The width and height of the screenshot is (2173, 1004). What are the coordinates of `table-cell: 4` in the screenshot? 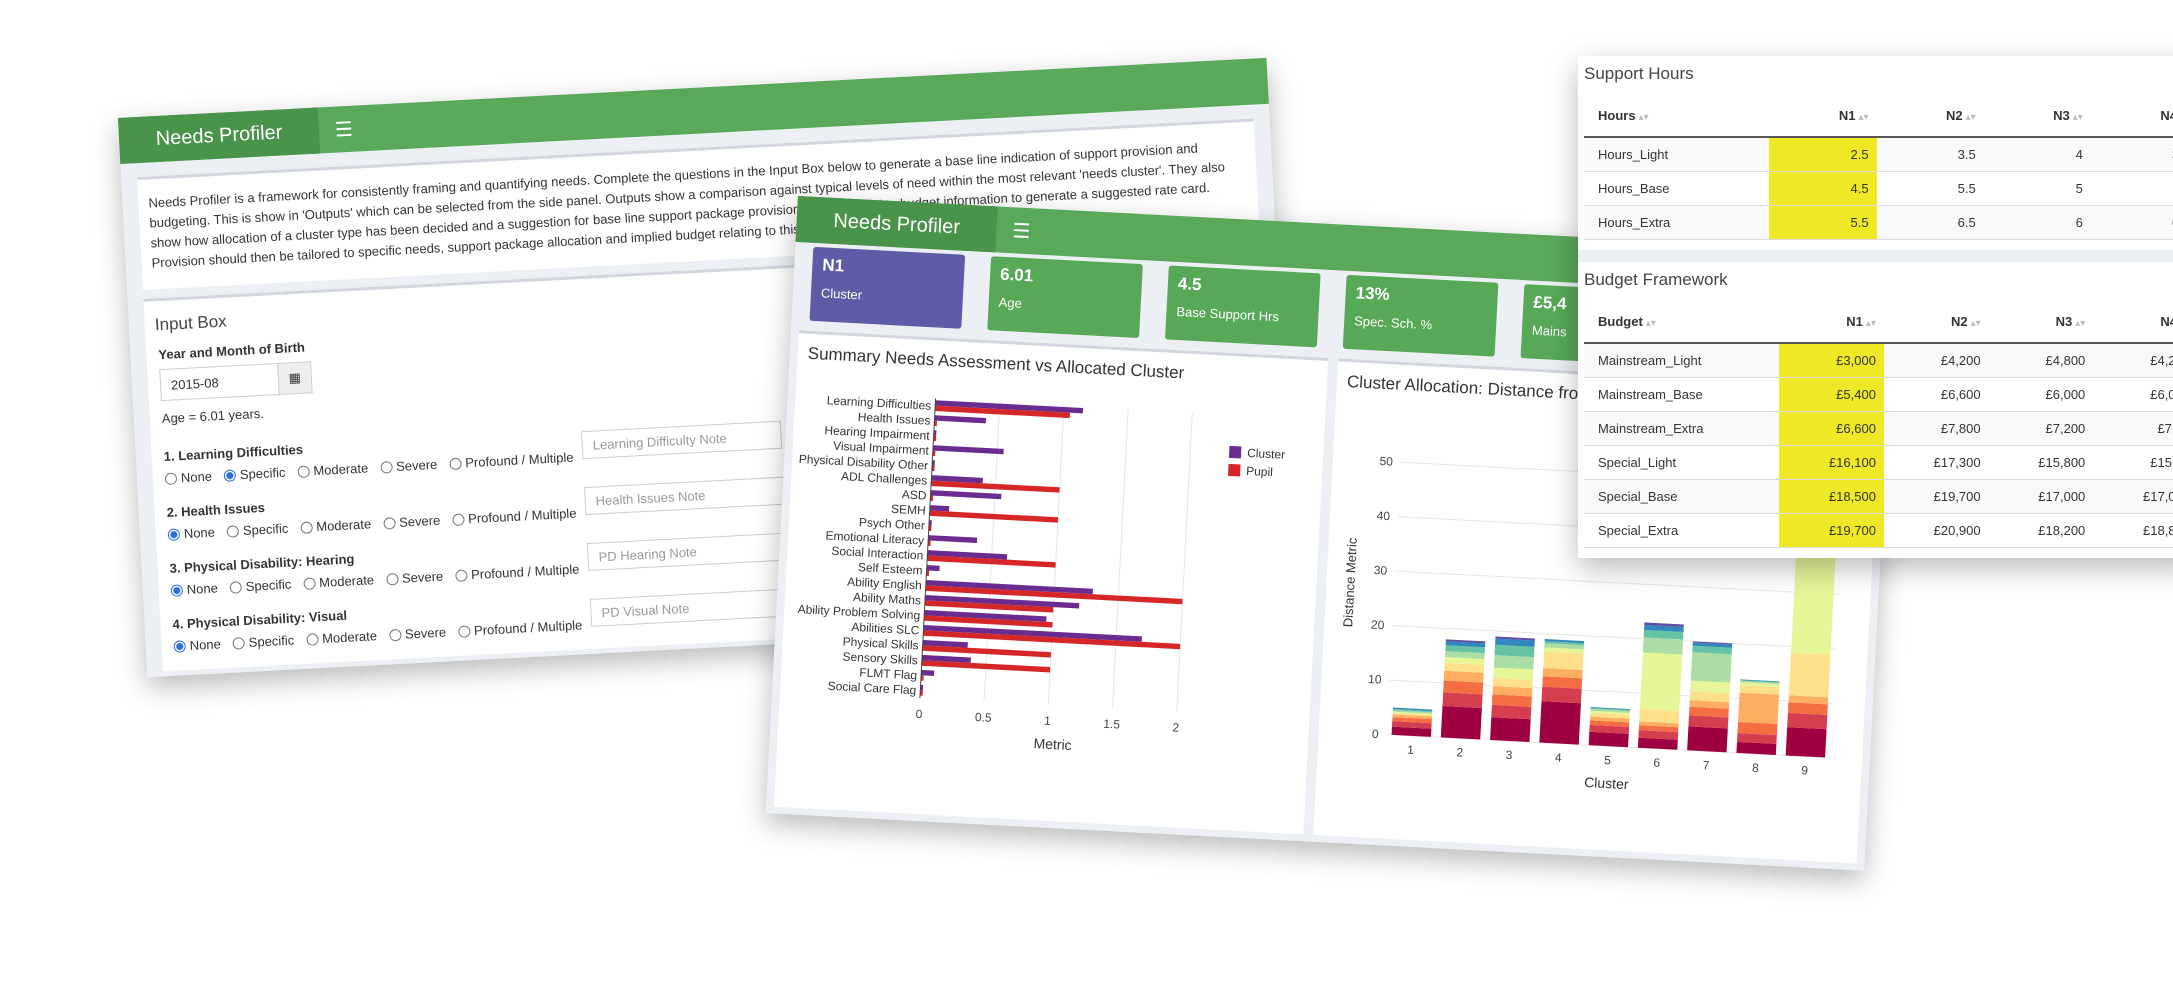 It's located at (2037, 154).